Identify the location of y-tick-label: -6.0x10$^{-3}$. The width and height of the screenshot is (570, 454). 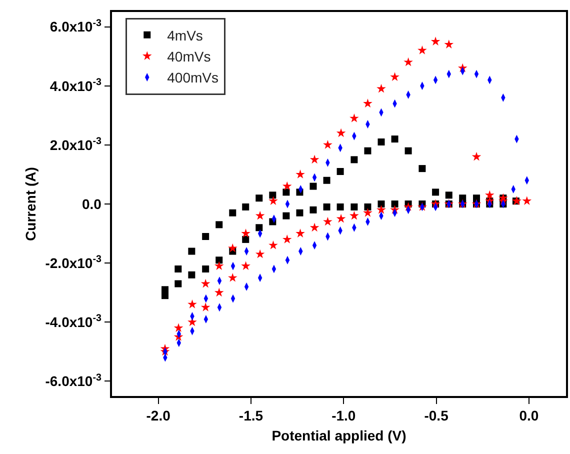
(73, 381).